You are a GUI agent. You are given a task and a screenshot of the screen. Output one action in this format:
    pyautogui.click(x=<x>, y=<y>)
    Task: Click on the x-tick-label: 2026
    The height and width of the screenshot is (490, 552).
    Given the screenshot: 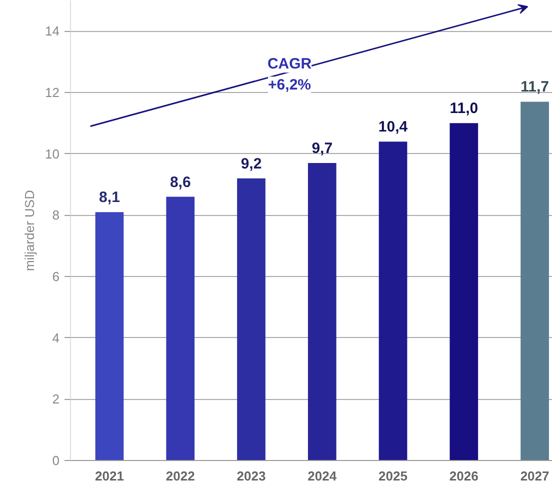 What is the action you would take?
    pyautogui.click(x=463, y=476)
    